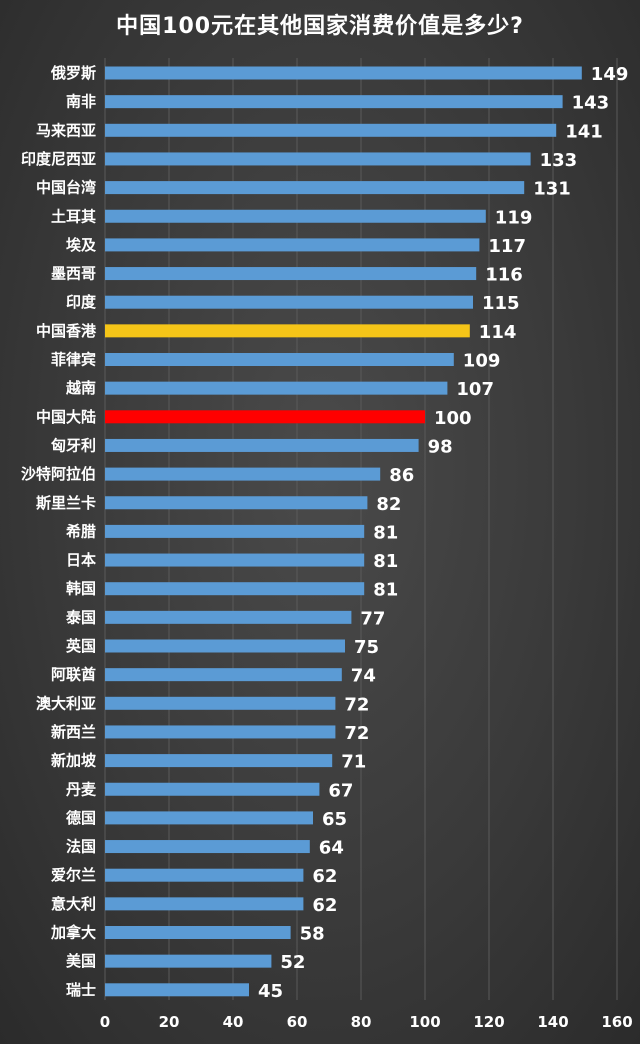 The image size is (640, 1044). What do you see at coordinates (488, 1022) in the screenshot?
I see `x-tick-label: 120` at bounding box center [488, 1022].